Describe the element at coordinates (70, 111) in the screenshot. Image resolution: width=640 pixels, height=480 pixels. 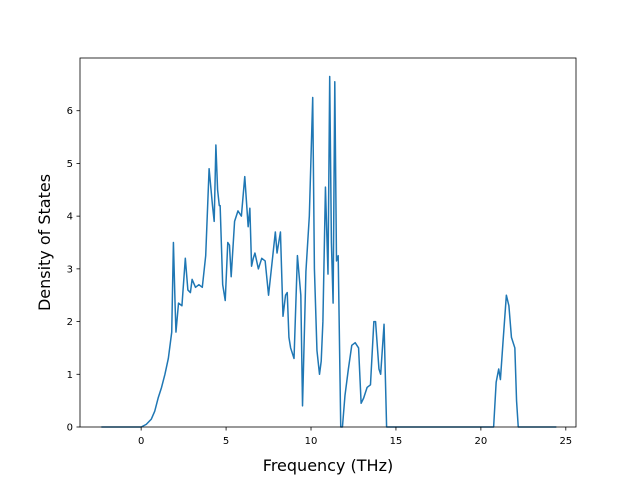
I see `y-tick-label: 6` at that location.